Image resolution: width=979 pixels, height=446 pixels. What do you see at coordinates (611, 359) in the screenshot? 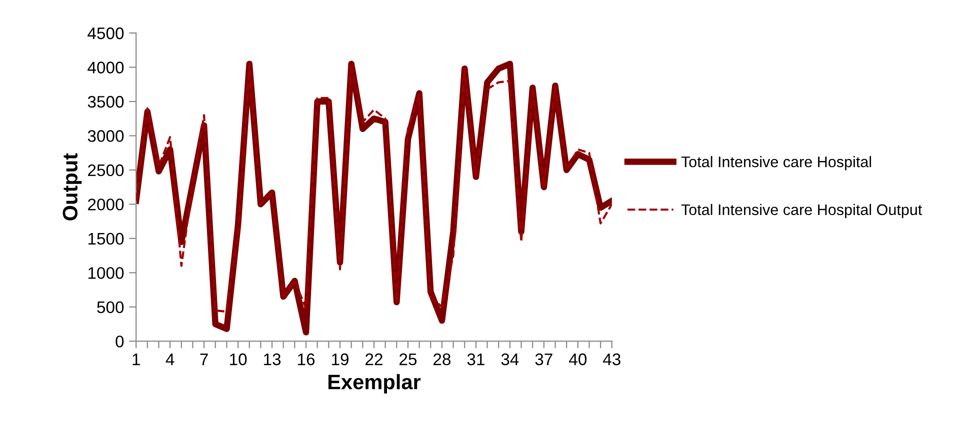
I see `x-tick-label: 43` at bounding box center [611, 359].